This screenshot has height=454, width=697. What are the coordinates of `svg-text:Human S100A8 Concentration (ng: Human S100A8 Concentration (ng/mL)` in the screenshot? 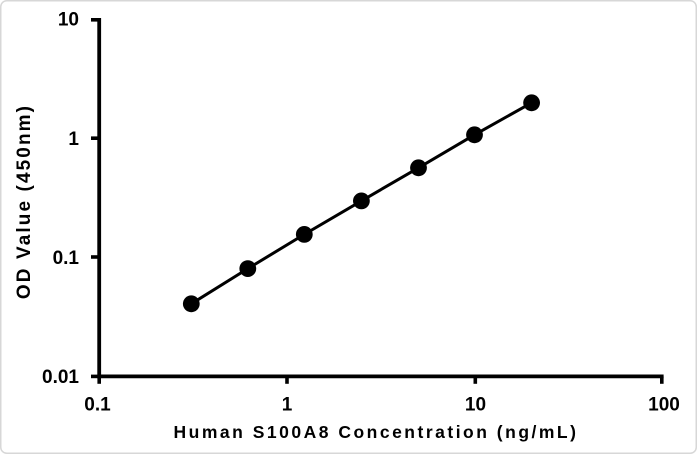 It's located at (376, 432).